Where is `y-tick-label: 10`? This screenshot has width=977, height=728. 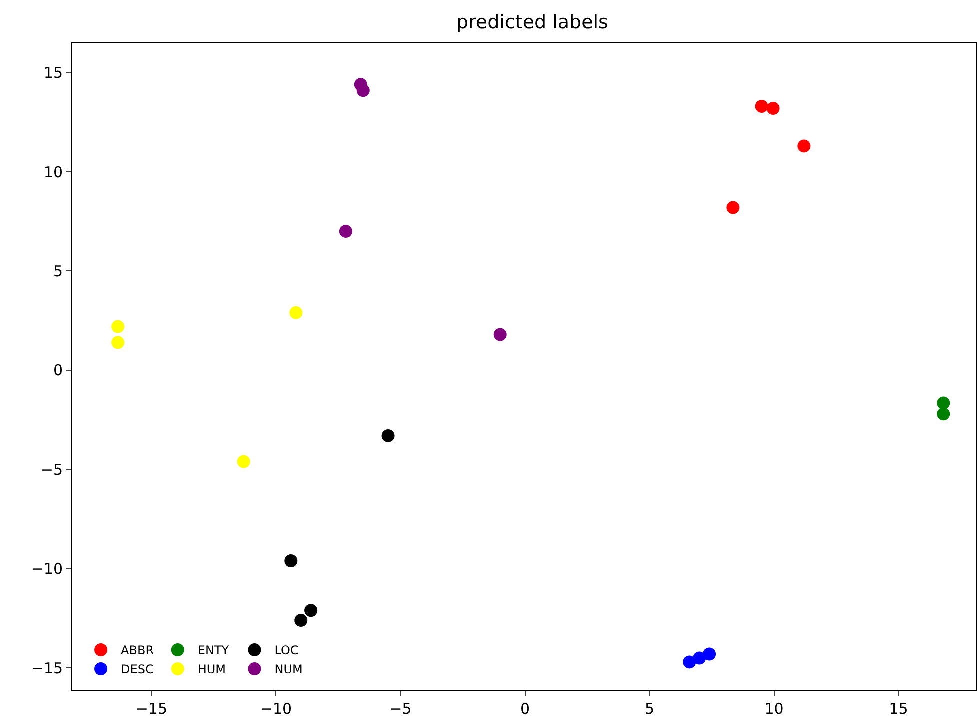
y-tick-label: 10 is located at coordinates (53, 172).